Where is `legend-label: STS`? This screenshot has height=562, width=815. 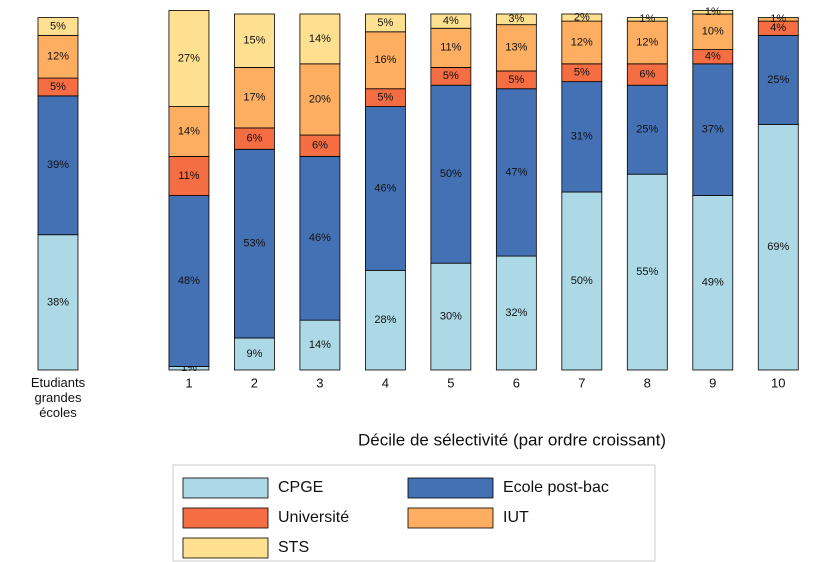
legend-label: STS is located at coordinates (293, 547).